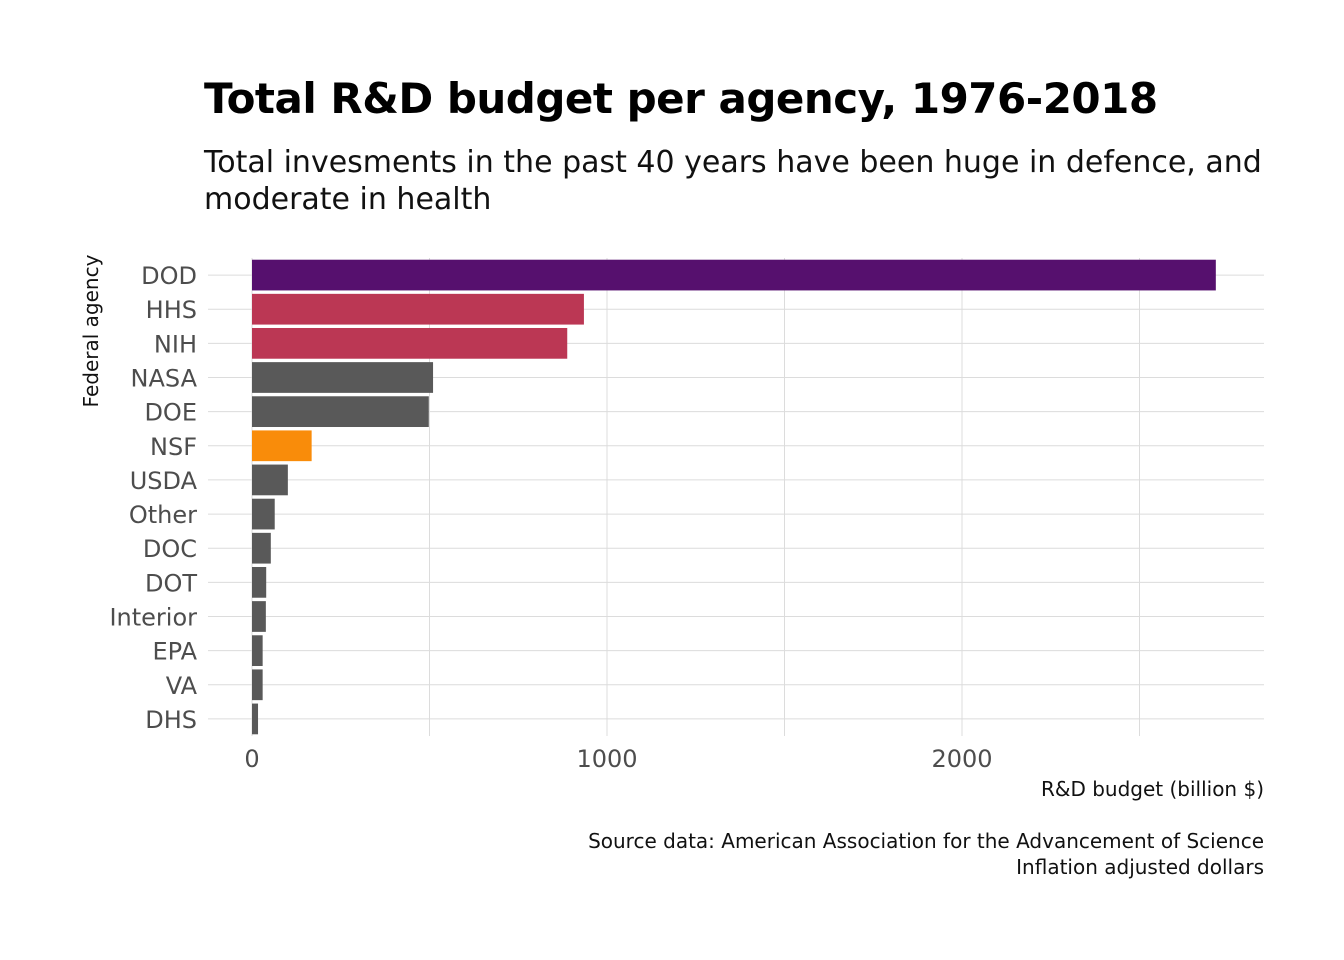 The height and width of the screenshot is (960, 1344). What do you see at coordinates (171, 720) in the screenshot?
I see `y-tick-label-dhs: DHS` at bounding box center [171, 720].